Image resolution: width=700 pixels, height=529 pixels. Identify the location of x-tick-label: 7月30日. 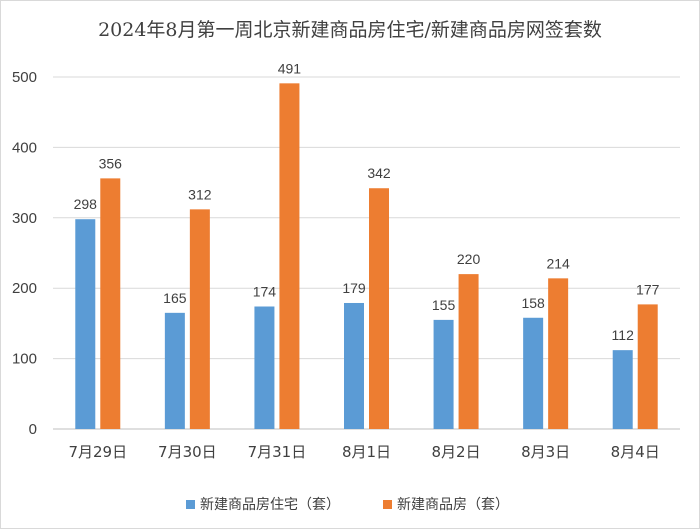
(187, 452).